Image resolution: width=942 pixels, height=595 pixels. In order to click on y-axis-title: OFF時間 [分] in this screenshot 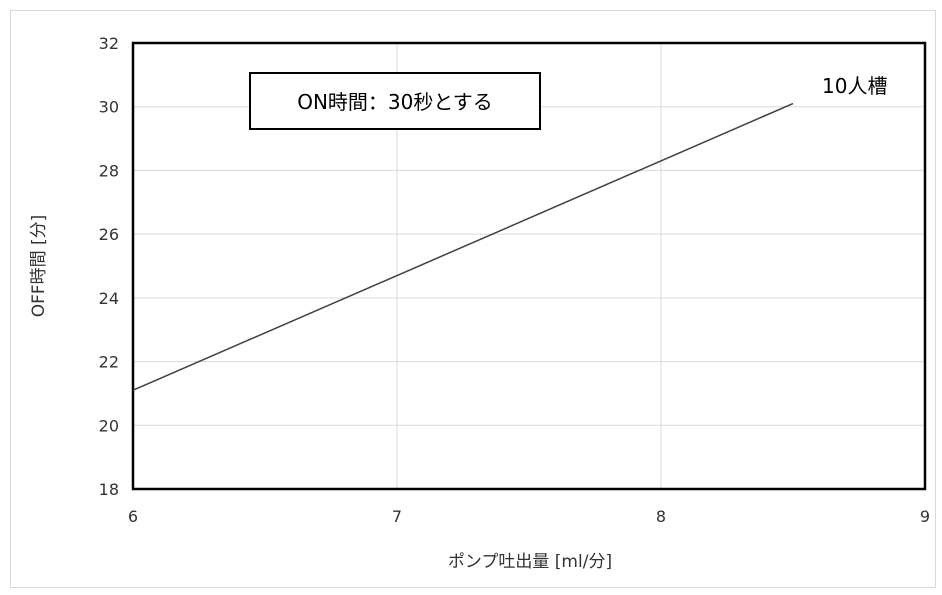, I will do `click(39, 266)`.